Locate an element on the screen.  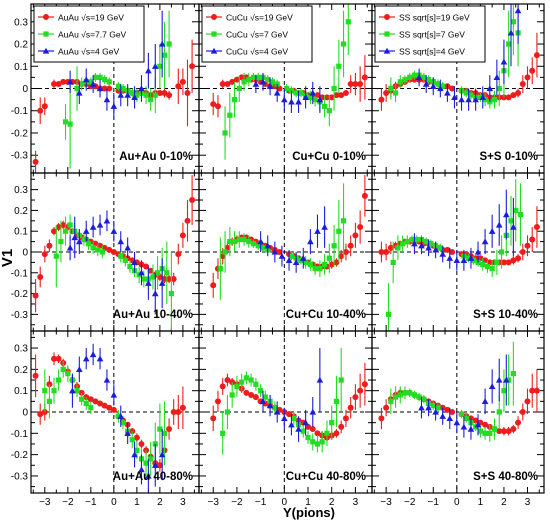
x-tick-label: 1 is located at coordinates (308, 502).